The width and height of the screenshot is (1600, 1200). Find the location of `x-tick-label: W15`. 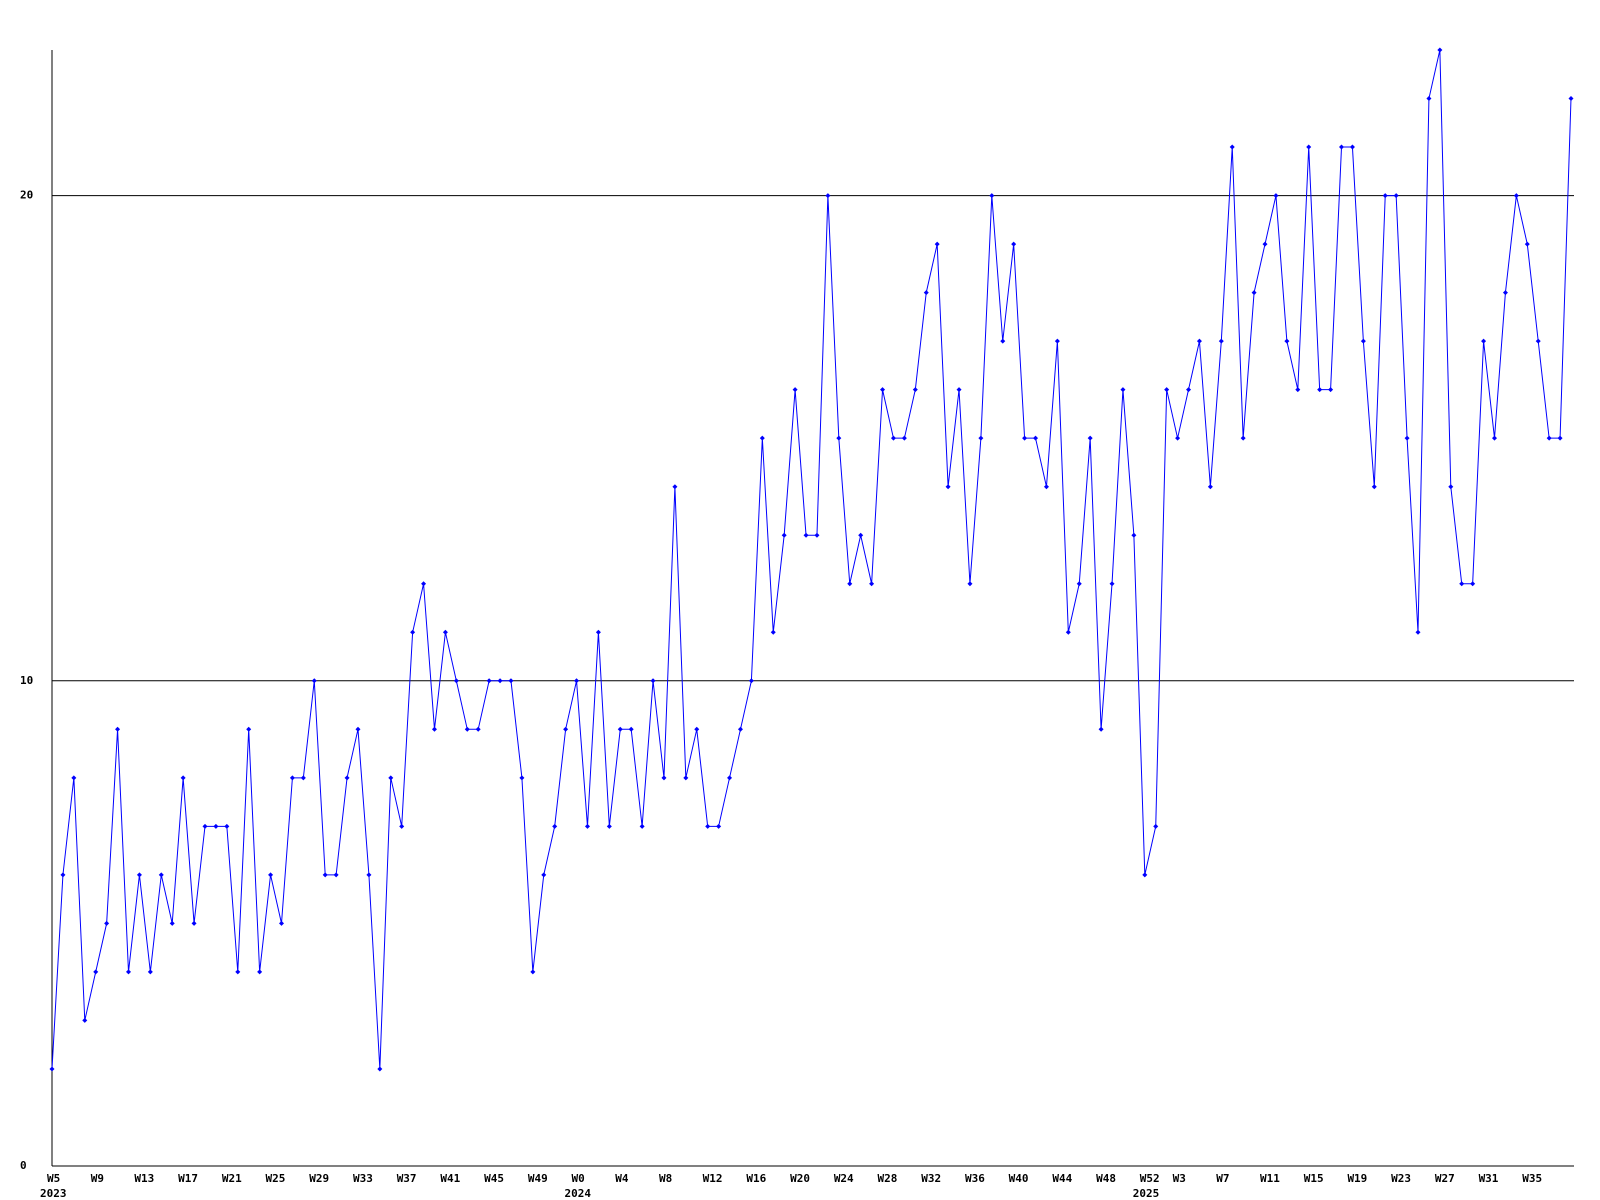

x-tick-label: W15 is located at coordinates (1314, 1178).